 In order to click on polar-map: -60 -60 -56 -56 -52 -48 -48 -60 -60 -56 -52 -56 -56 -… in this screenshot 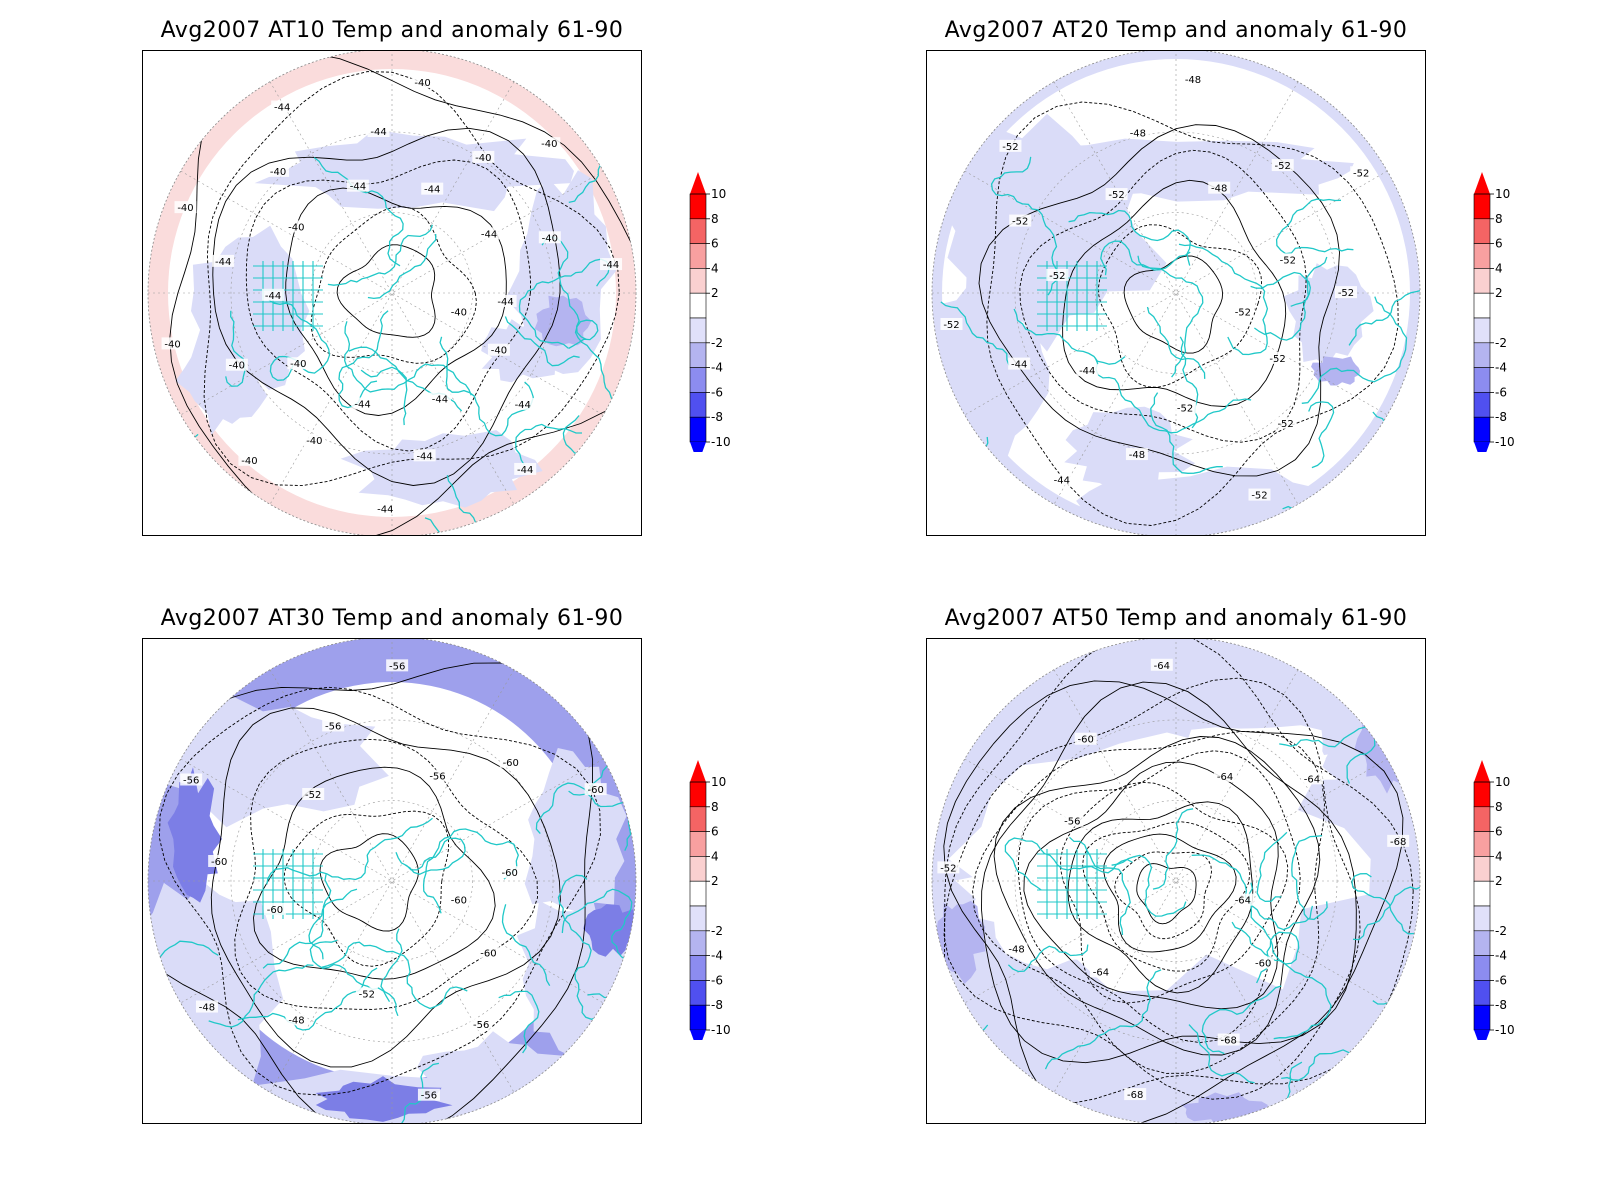, I will do `click(392, 881)`.